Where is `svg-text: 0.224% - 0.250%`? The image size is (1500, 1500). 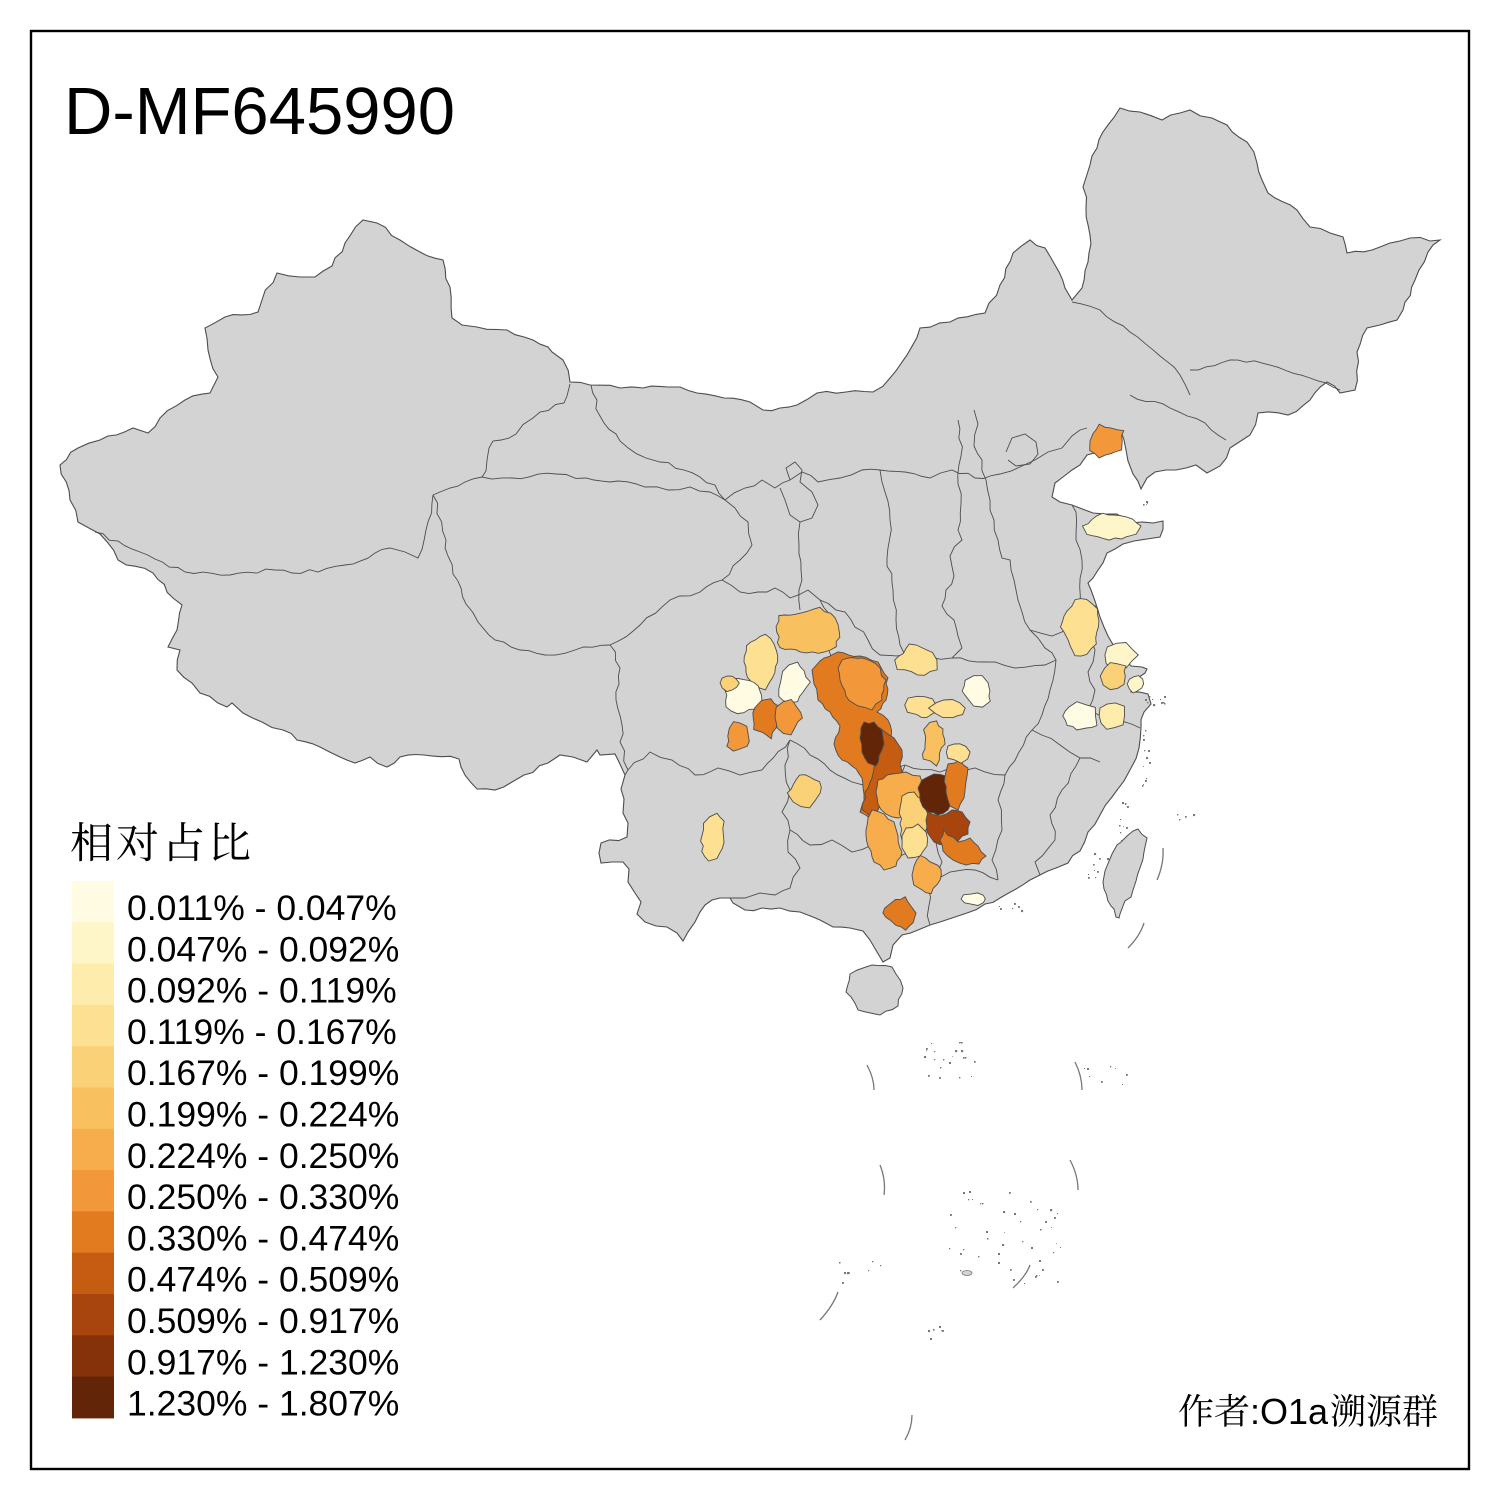 svg-text: 0.224% - 0.250% is located at coordinates (263, 1156).